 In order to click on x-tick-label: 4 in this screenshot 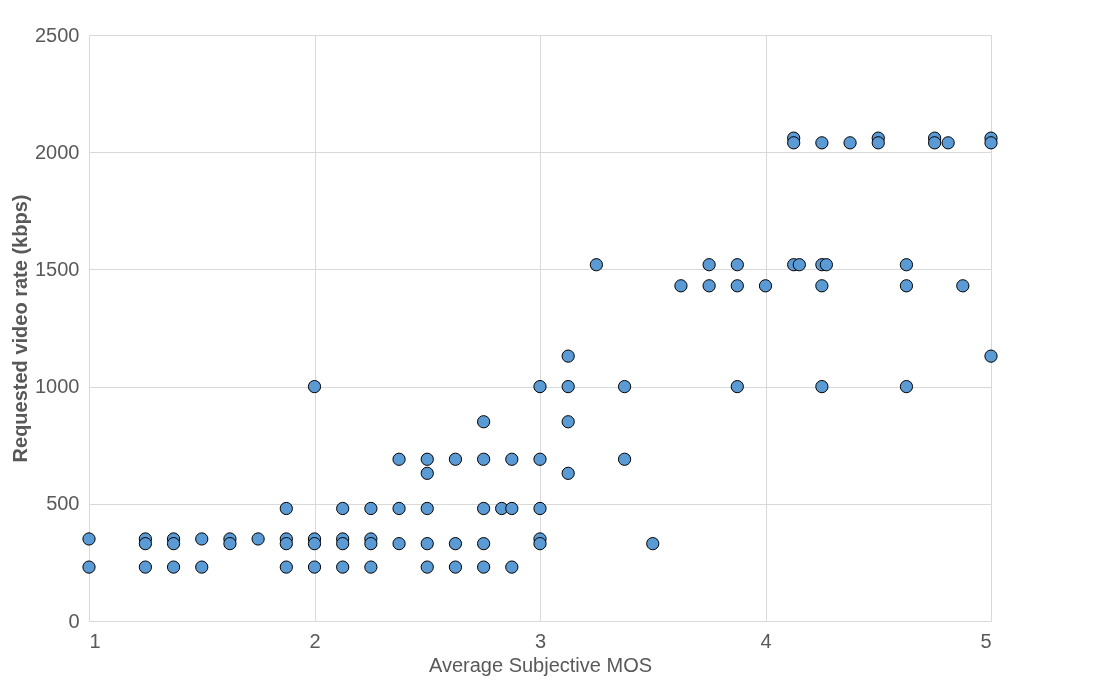, I will do `click(766, 640)`.